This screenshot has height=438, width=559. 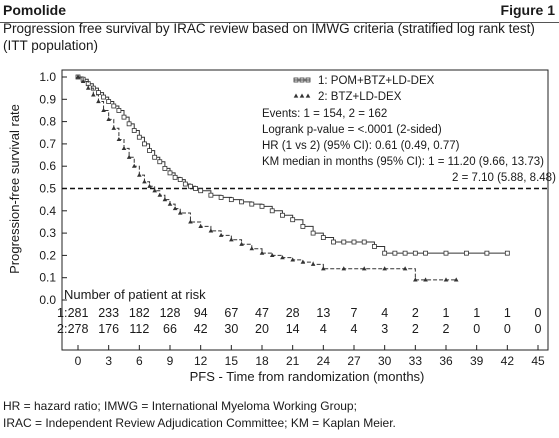 What do you see at coordinates (135, 294) in the screenshot?
I see `risk-table-title: Number of patient at risk` at bounding box center [135, 294].